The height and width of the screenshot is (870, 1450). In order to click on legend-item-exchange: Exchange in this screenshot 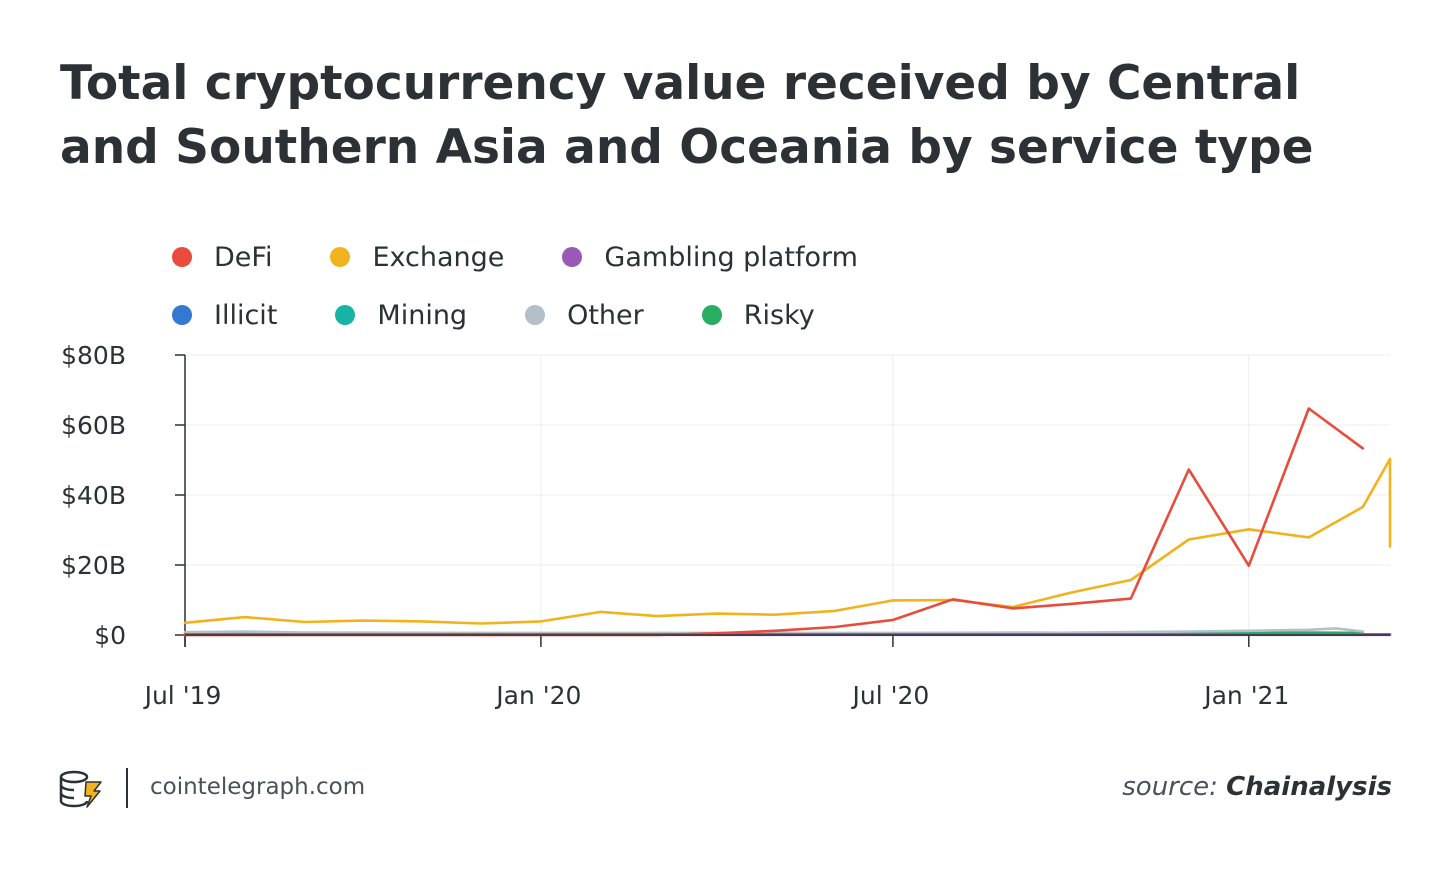, I will do `click(417, 257)`.